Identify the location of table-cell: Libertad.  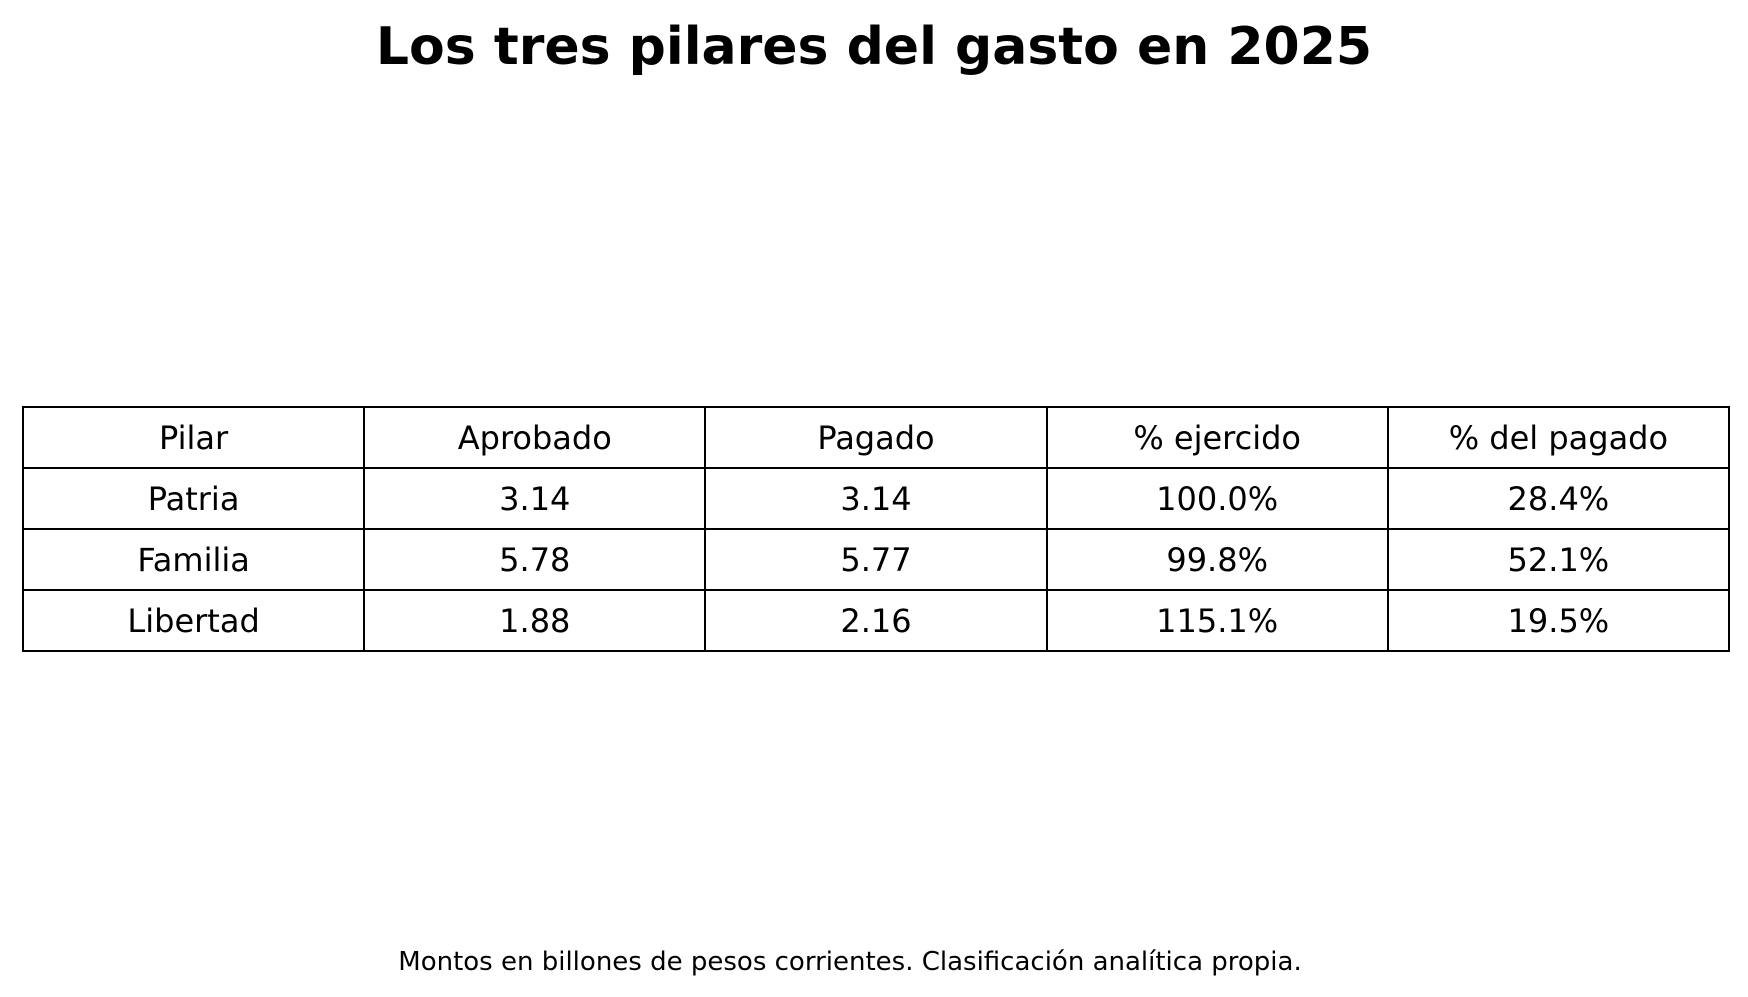
(193, 620).